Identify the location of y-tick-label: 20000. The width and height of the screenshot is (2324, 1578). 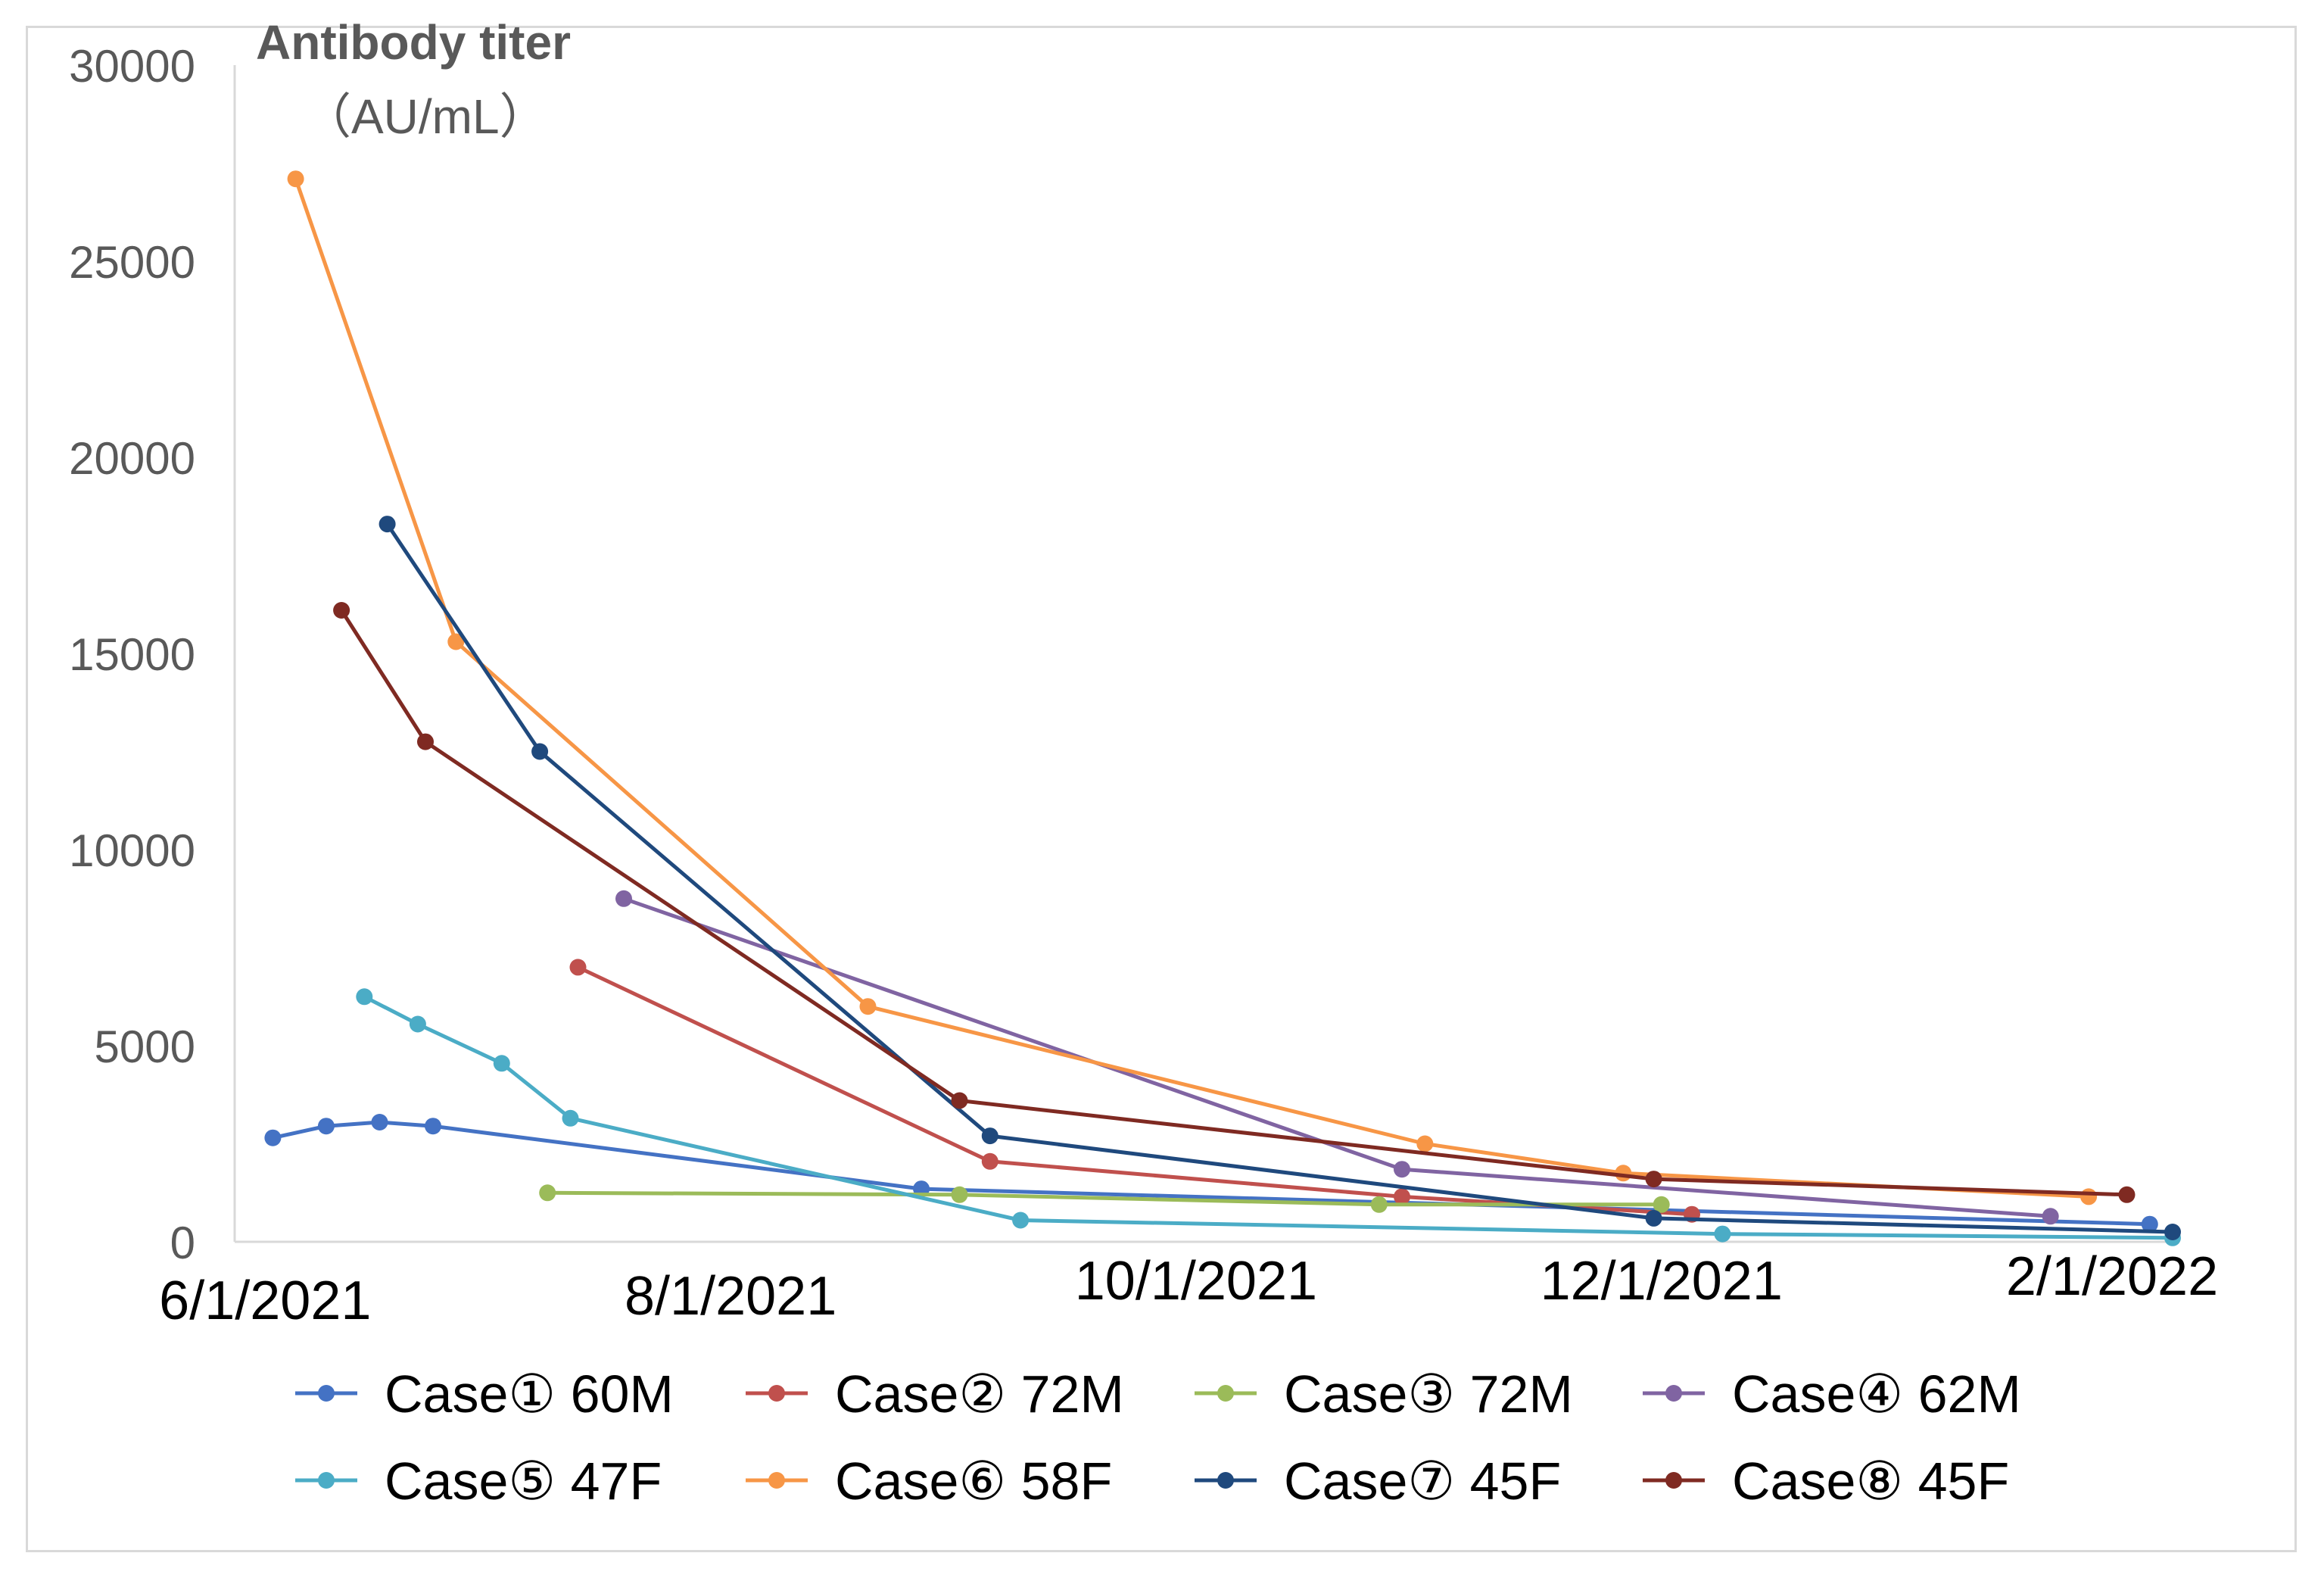
(132, 458).